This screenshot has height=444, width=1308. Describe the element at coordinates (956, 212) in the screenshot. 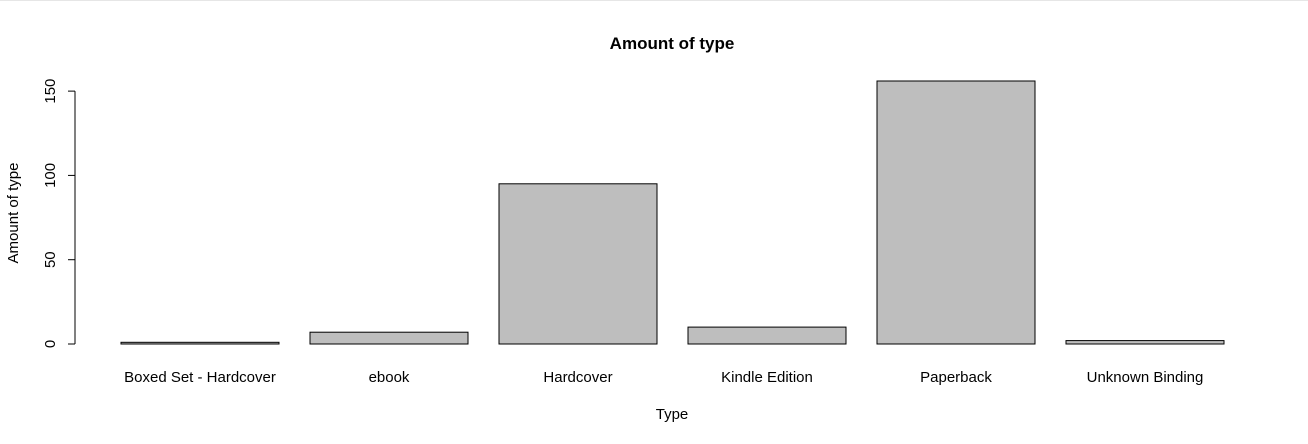

I see `bar-paperback` at that location.